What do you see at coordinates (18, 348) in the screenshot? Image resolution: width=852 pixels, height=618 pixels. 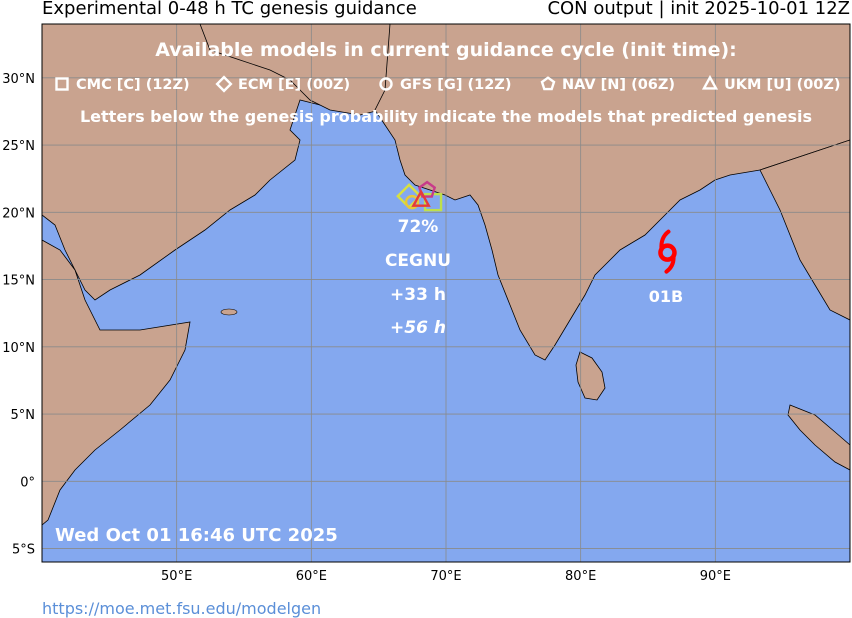 I see `lat-label: 10°N` at bounding box center [18, 348].